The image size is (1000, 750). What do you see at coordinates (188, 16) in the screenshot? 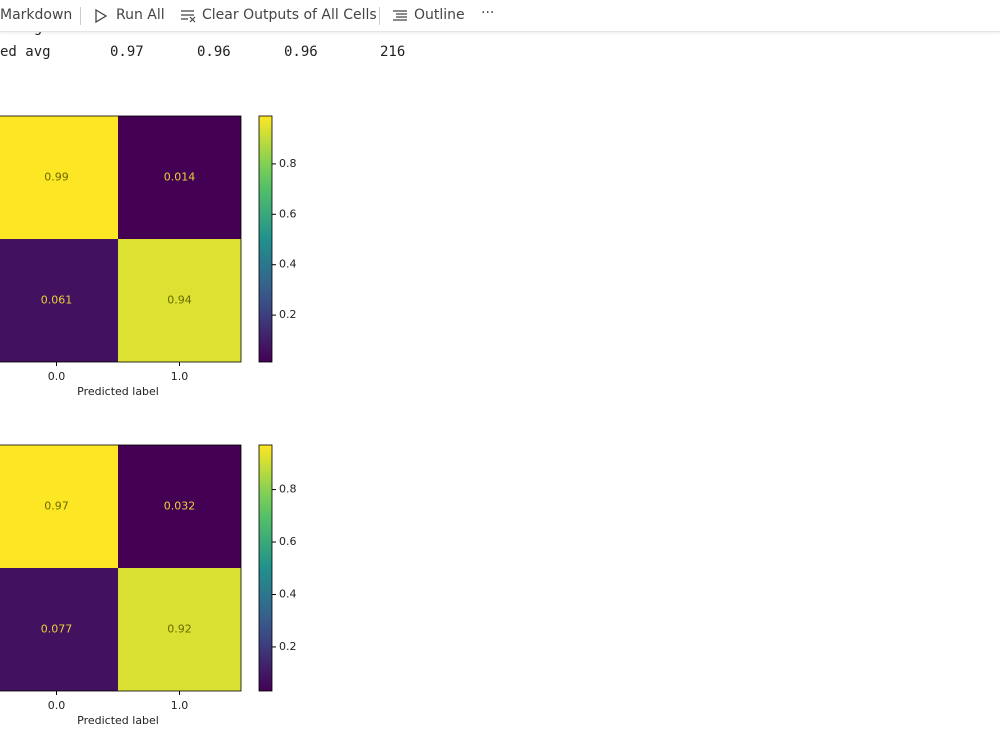
I see `clear-icon` at bounding box center [188, 16].